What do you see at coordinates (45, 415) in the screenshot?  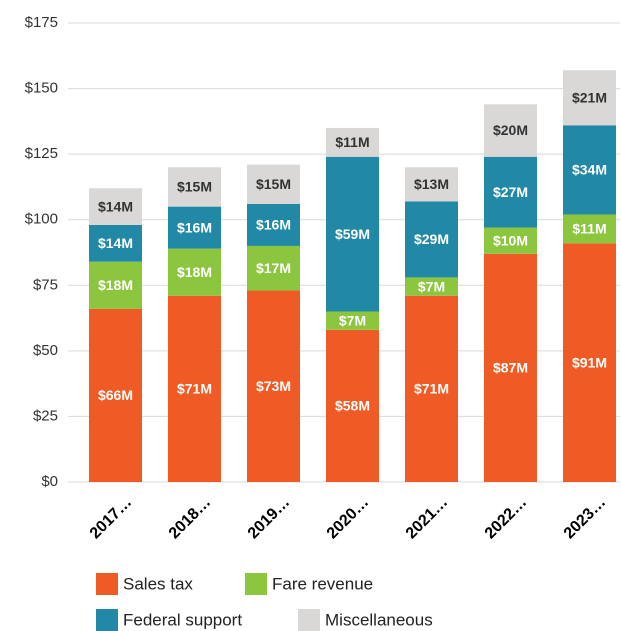 I see `y-tick-label: $25` at bounding box center [45, 415].